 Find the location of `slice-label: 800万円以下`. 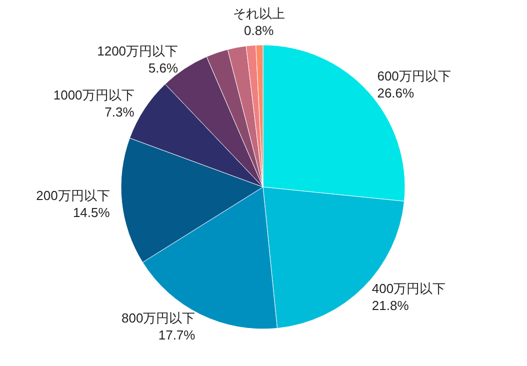

slice-label: 800万円以下 is located at coordinates (159, 318).